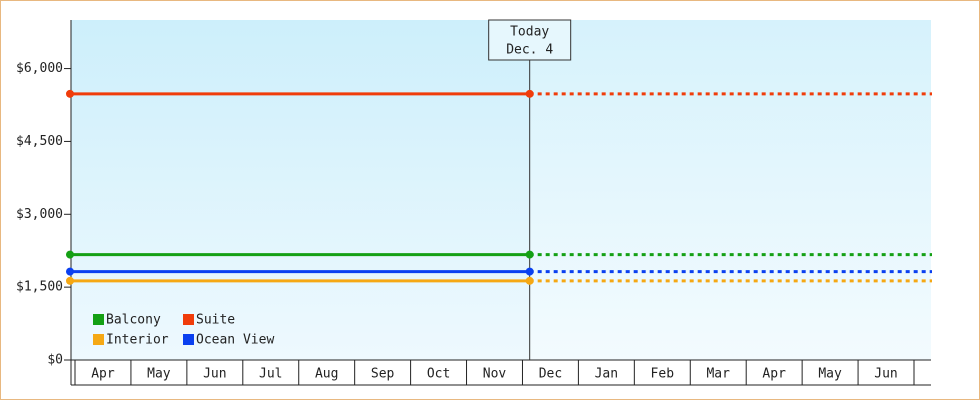 This screenshot has height=400, width=980. I want to click on y-tick-label: $0, so click(55, 360).